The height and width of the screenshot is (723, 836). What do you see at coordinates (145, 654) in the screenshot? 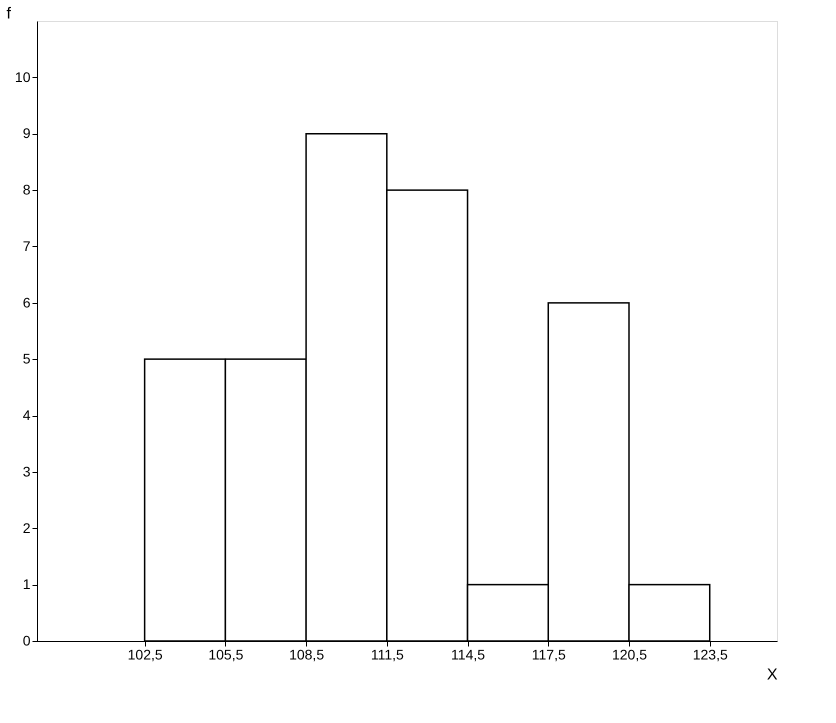
I see `x-tick-label: 102,5` at bounding box center [145, 654].